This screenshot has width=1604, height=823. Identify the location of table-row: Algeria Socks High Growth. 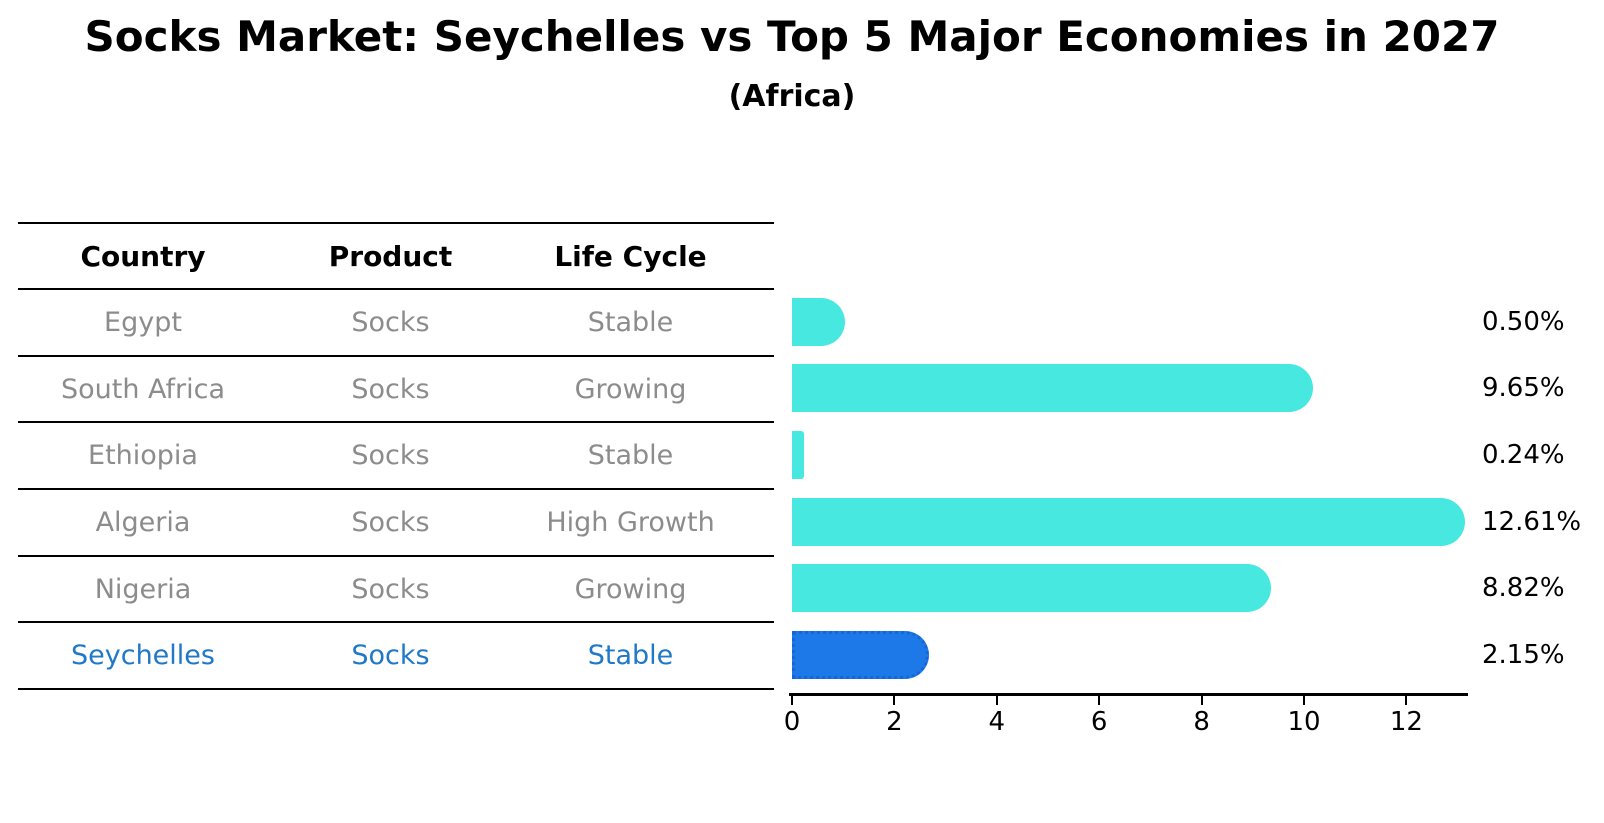
(396, 523).